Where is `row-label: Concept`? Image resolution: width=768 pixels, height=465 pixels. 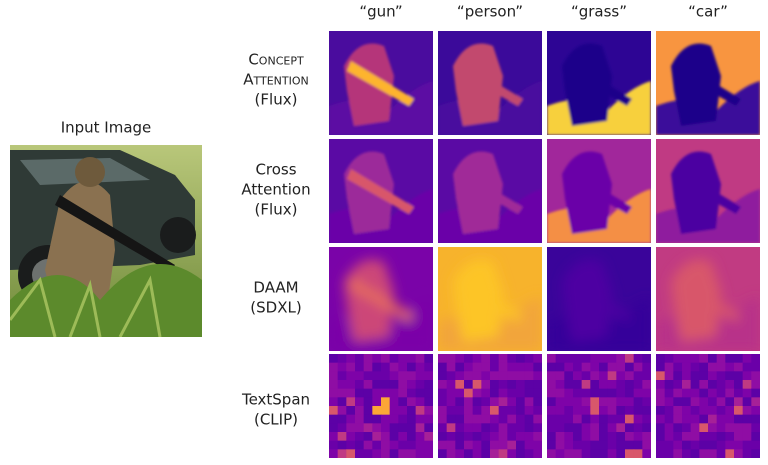 row-label: Concept is located at coordinates (276, 60).